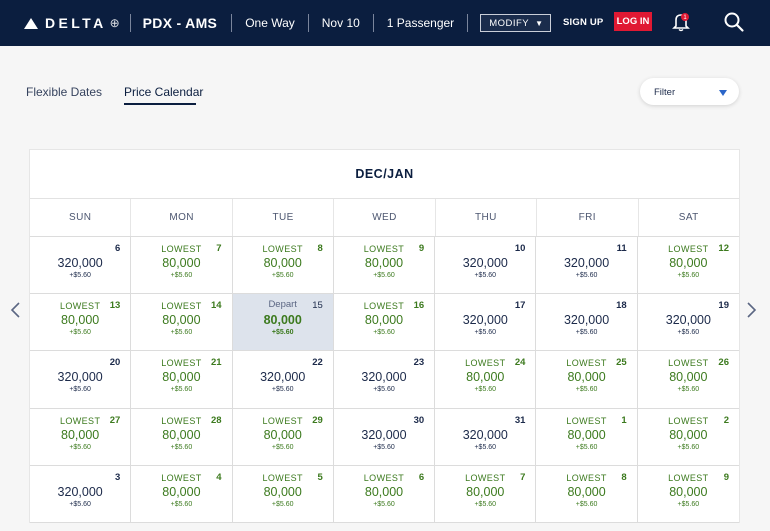 This screenshot has width=770, height=531. What do you see at coordinates (283, 494) in the screenshot?
I see `calendar-day: LOWEST 5 80,000 +$5.60` at bounding box center [283, 494].